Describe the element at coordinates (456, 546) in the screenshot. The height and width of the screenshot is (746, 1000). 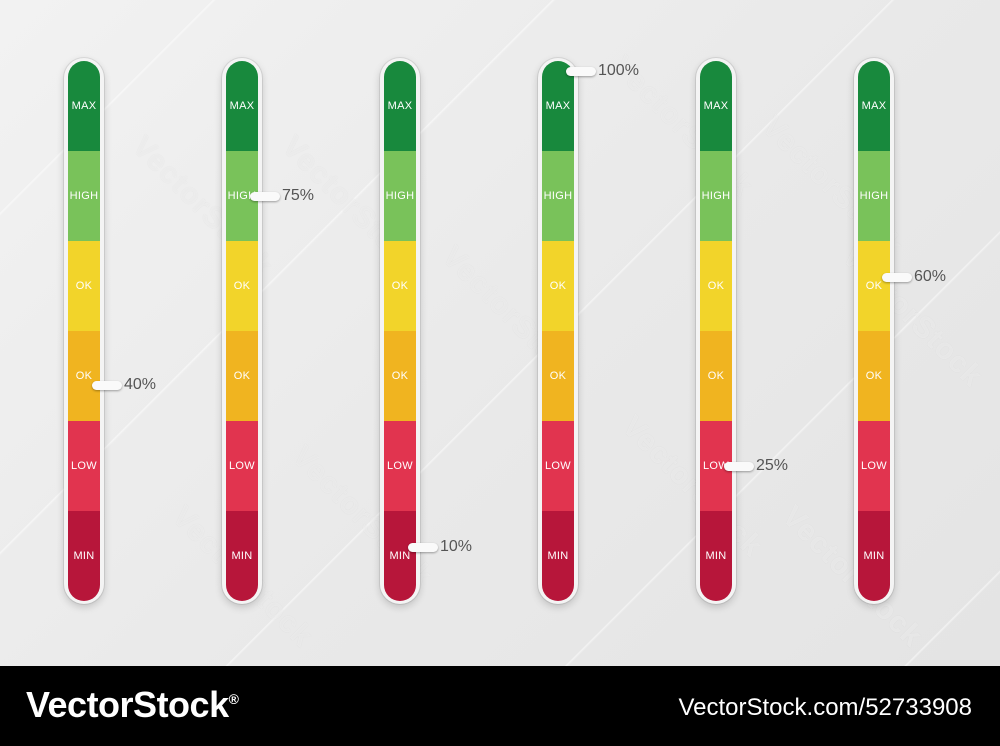
I see `level-percent-label: 10%` at that location.